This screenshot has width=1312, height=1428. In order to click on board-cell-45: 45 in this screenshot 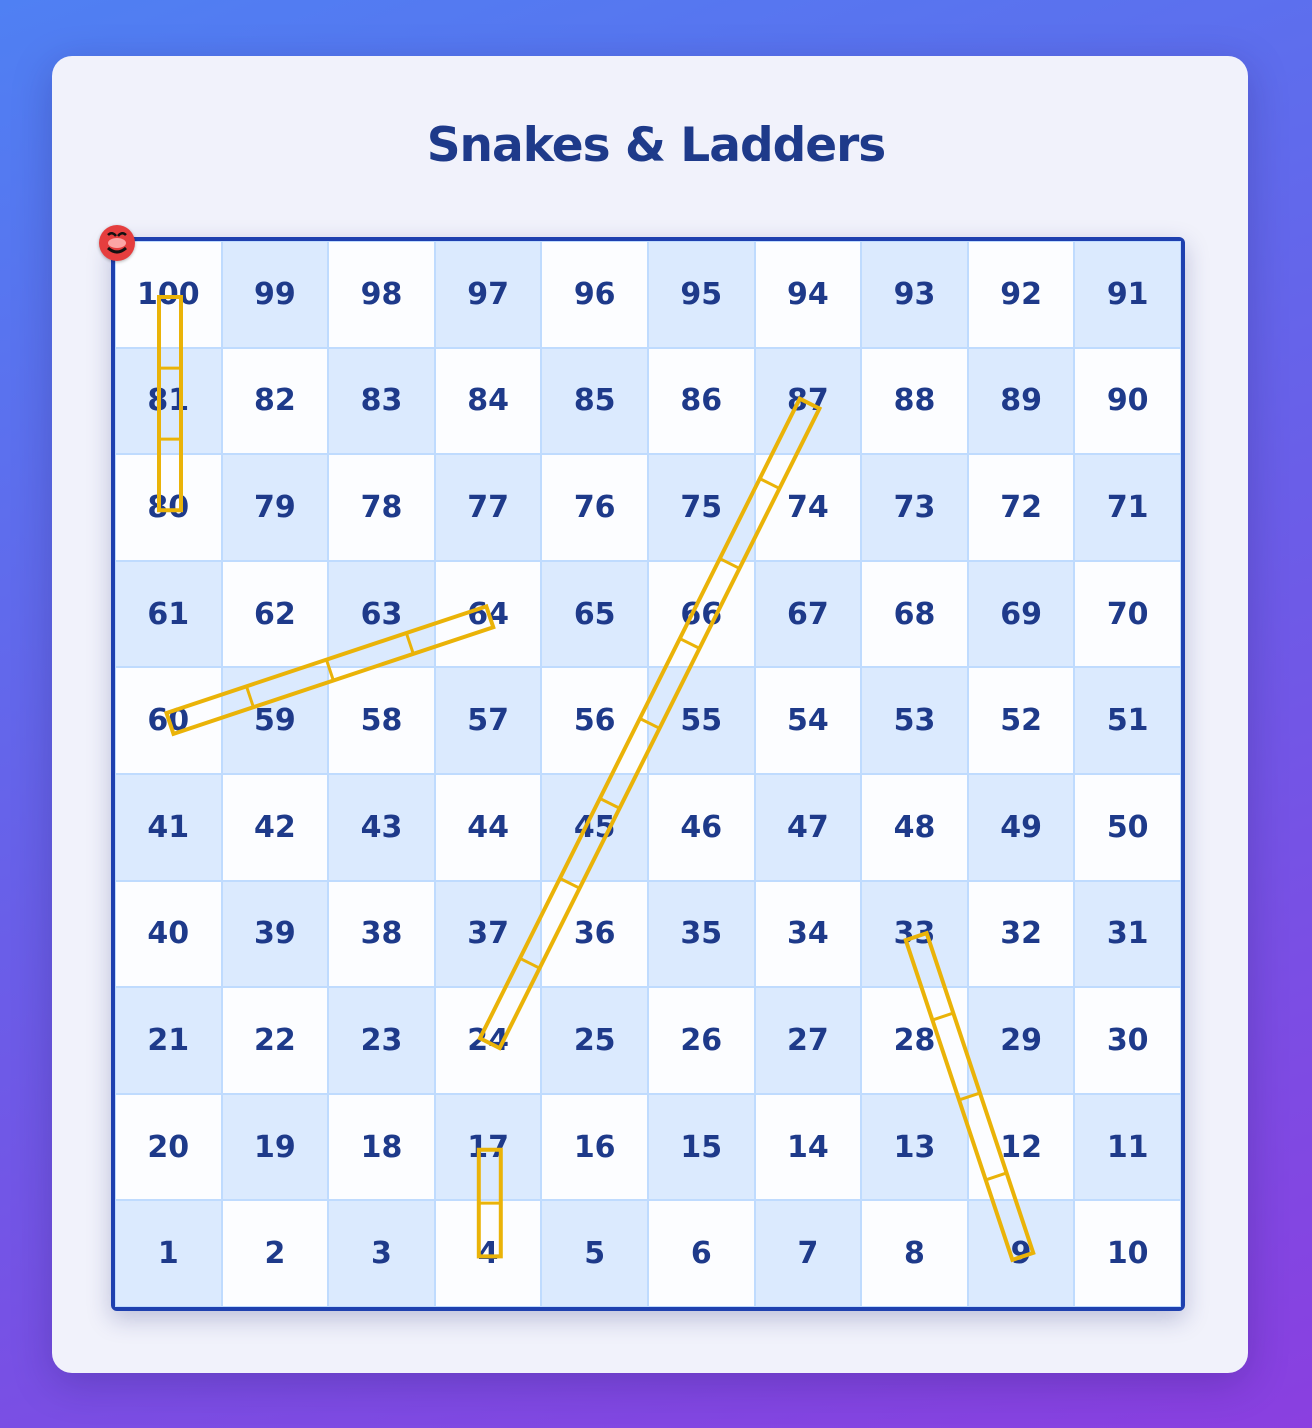, I will do `click(594, 827)`.